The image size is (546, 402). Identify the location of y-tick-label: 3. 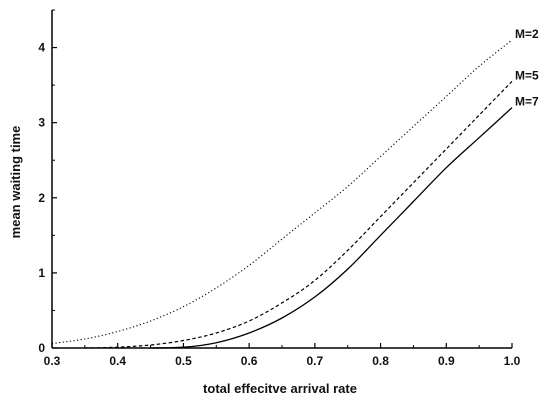
(41, 123).